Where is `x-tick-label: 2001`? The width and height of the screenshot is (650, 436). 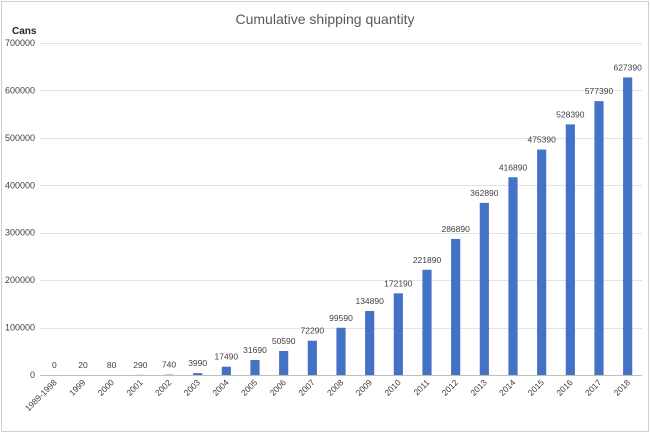
x-tick-label: 2001 is located at coordinates (134, 387).